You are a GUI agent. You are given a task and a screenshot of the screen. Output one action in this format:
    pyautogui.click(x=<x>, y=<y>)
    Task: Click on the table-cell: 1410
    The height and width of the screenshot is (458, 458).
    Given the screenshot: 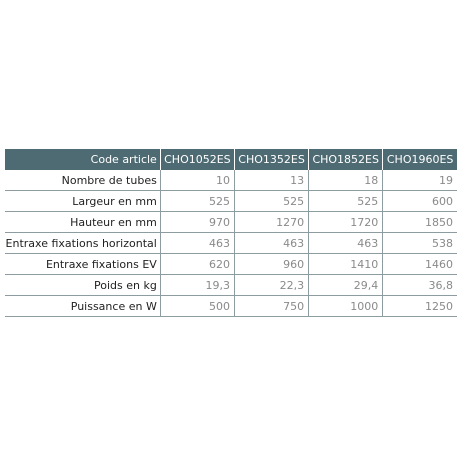 What is the action you would take?
    pyautogui.click(x=346, y=264)
    